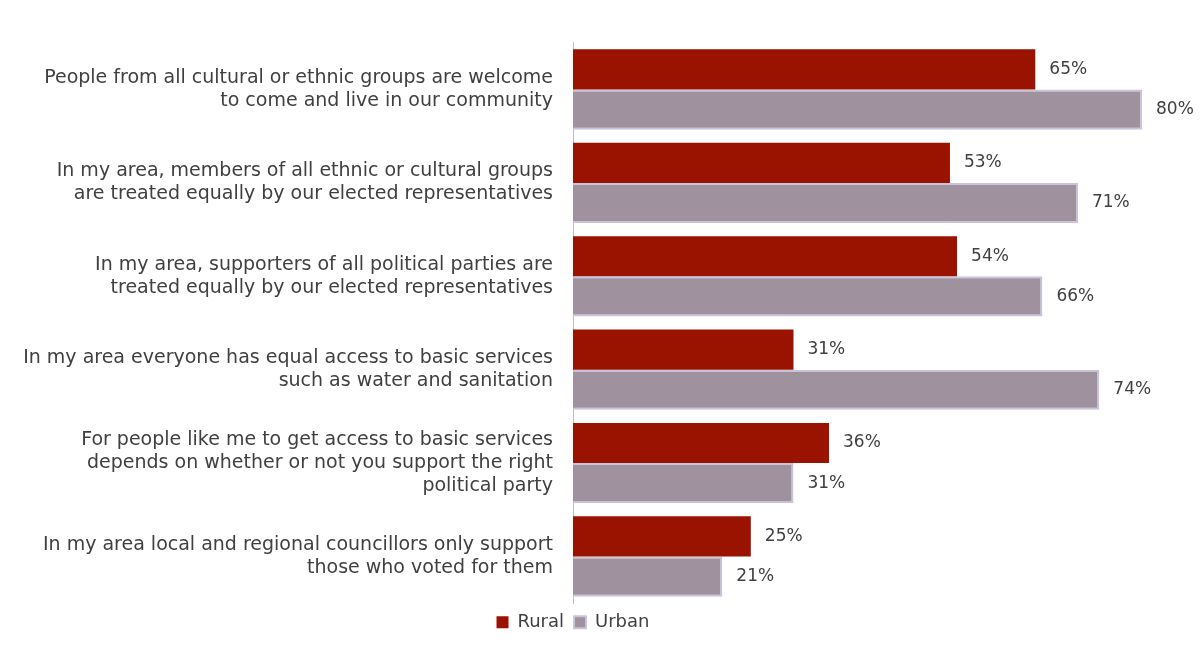  I want to click on legend-label: Urban, so click(622, 620).